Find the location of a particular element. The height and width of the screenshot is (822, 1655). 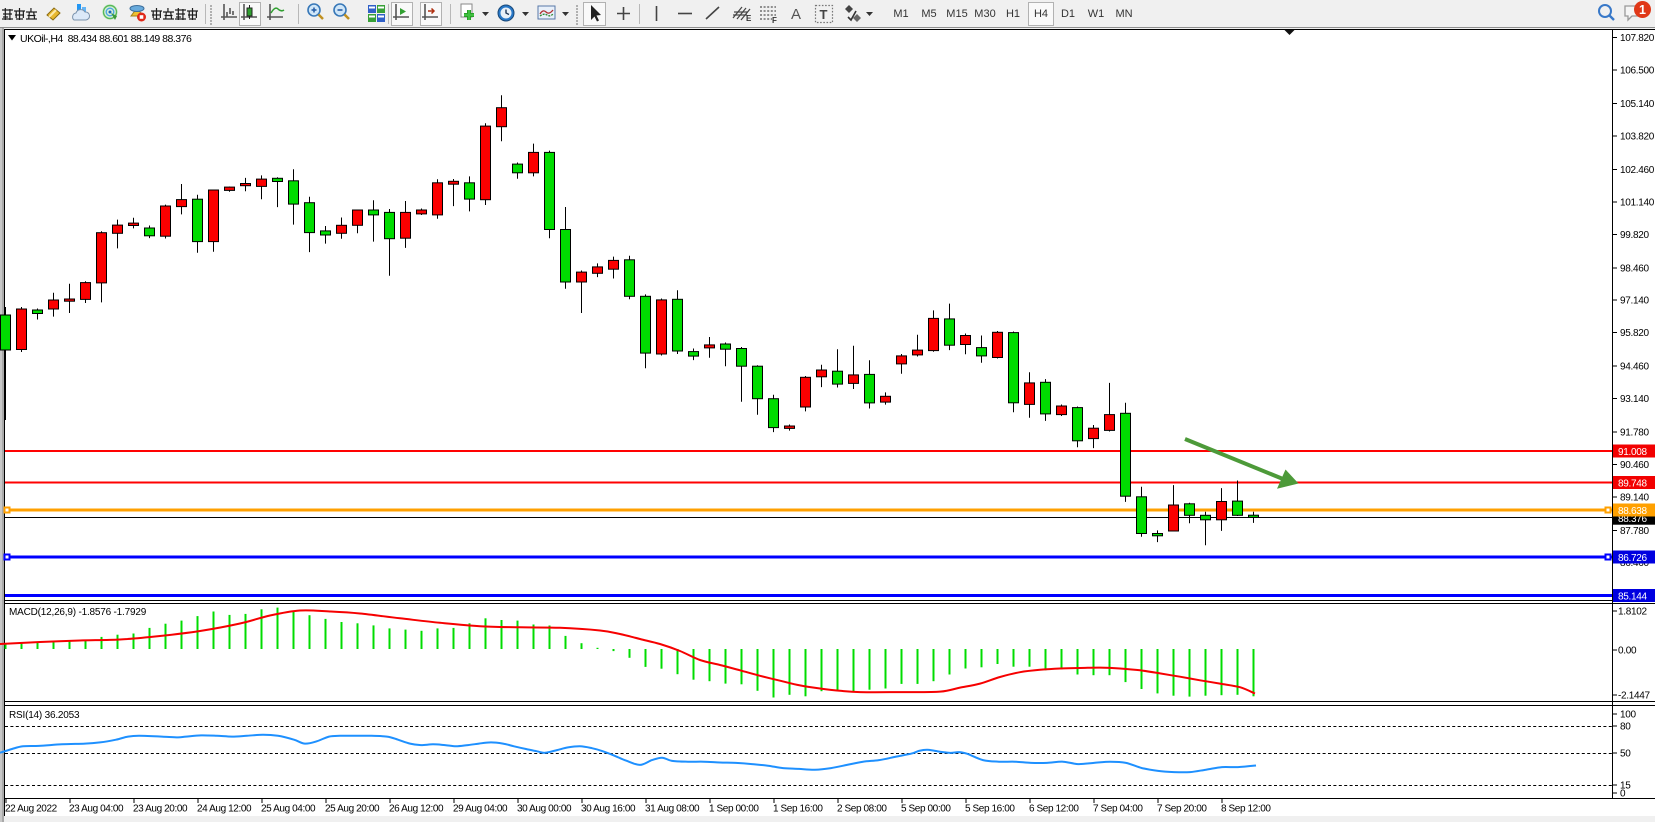

svg-text: 7 Sep 20:00 is located at coordinates (1182, 809).